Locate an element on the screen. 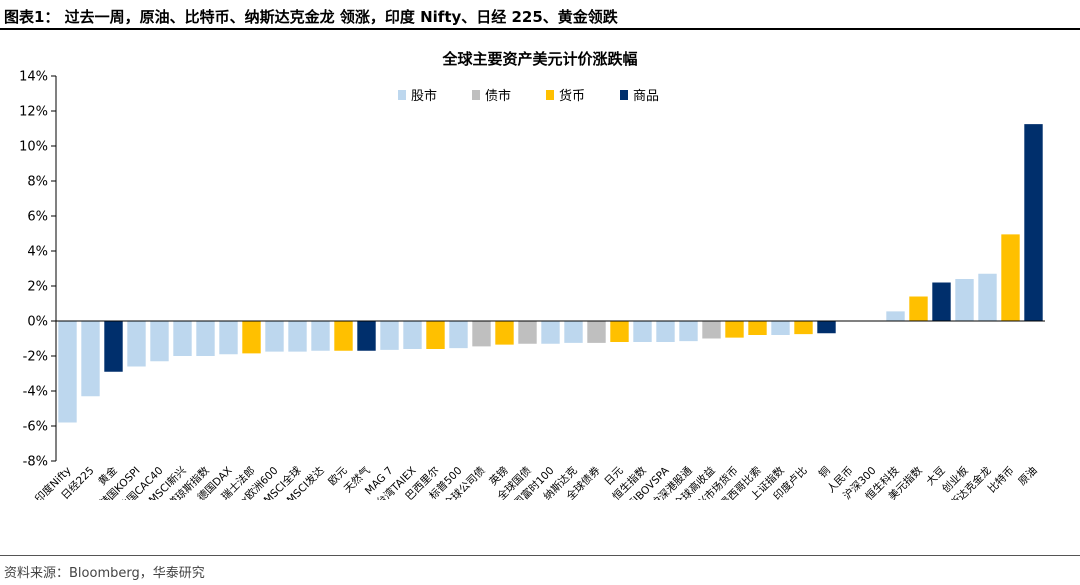 The width and height of the screenshot is (1080, 585). y-tick-label: 6% is located at coordinates (37, 217).